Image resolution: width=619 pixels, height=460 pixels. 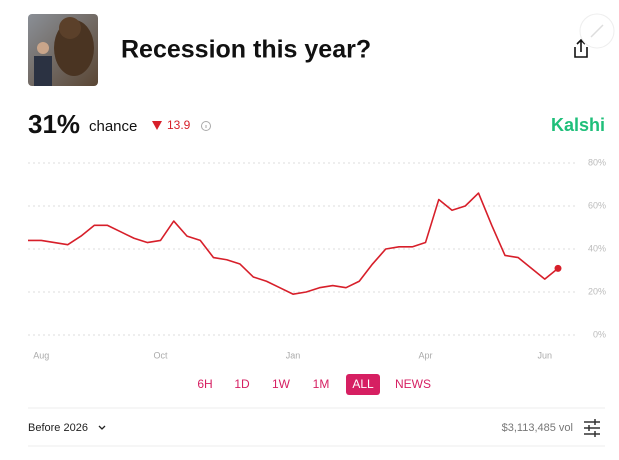 What do you see at coordinates (293, 355) in the screenshot?
I see `x-tick-label: Jan` at bounding box center [293, 355].